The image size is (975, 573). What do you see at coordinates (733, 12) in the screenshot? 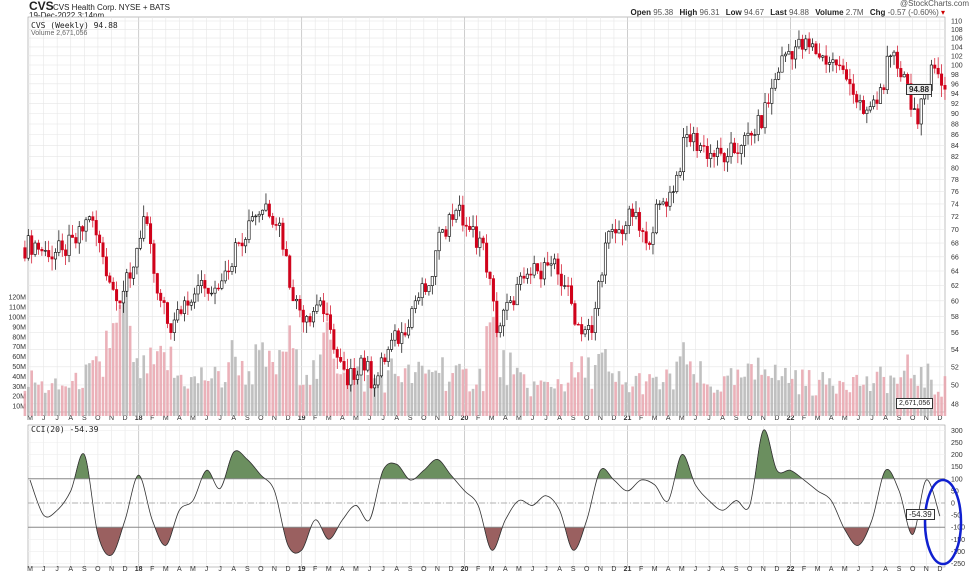
I see `low-label: Low` at bounding box center [733, 12].